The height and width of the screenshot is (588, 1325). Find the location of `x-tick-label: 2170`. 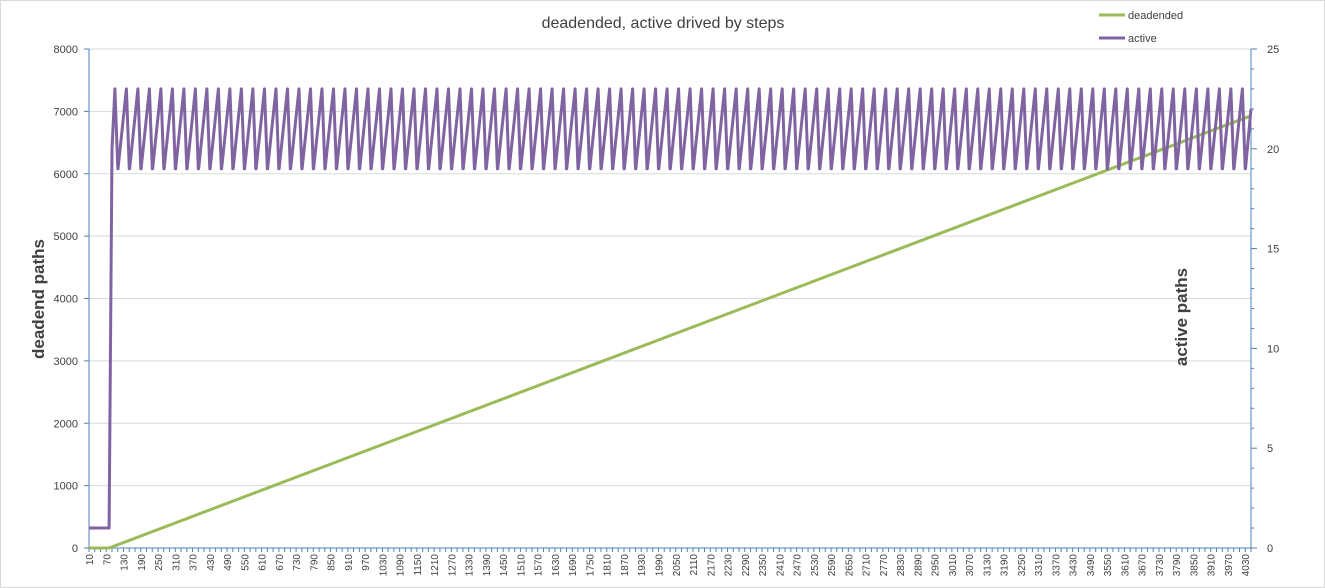

x-tick-label: 2170 is located at coordinates (711, 565).